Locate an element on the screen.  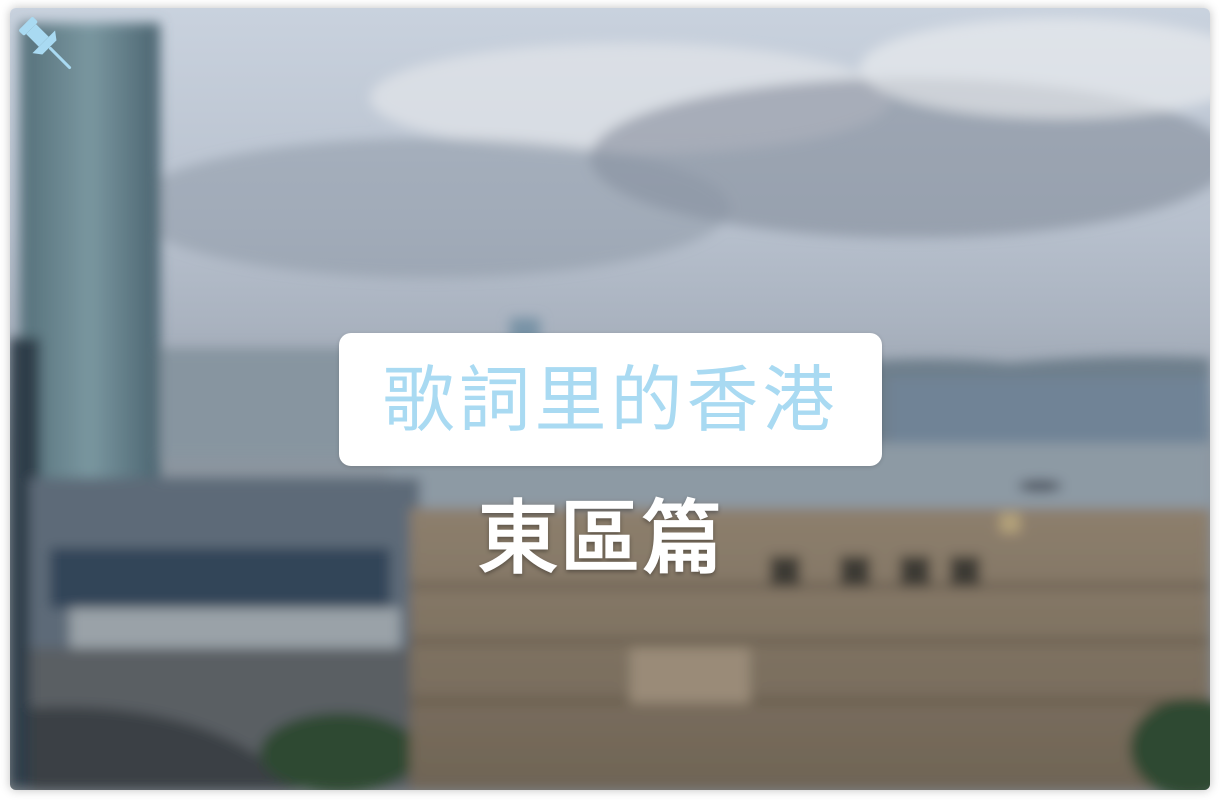
subtitle: 東區篇 is located at coordinates (601, 538).